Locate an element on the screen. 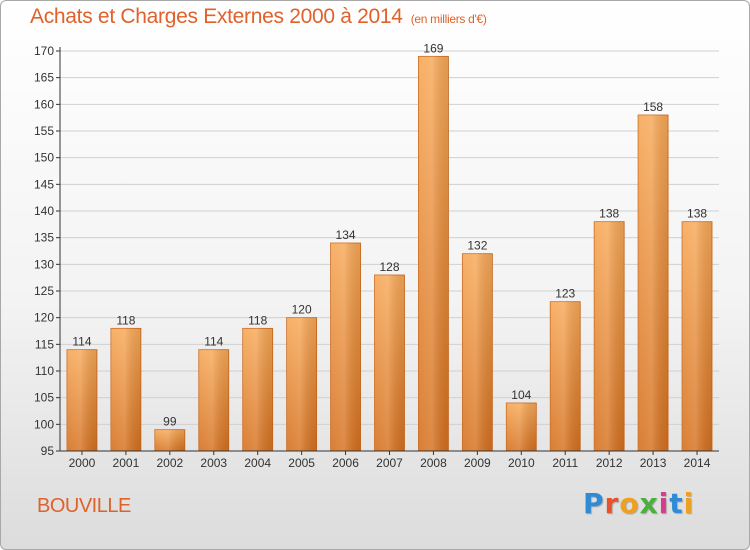 The width and height of the screenshot is (750, 550). data-label: 104 is located at coordinates (521, 395).